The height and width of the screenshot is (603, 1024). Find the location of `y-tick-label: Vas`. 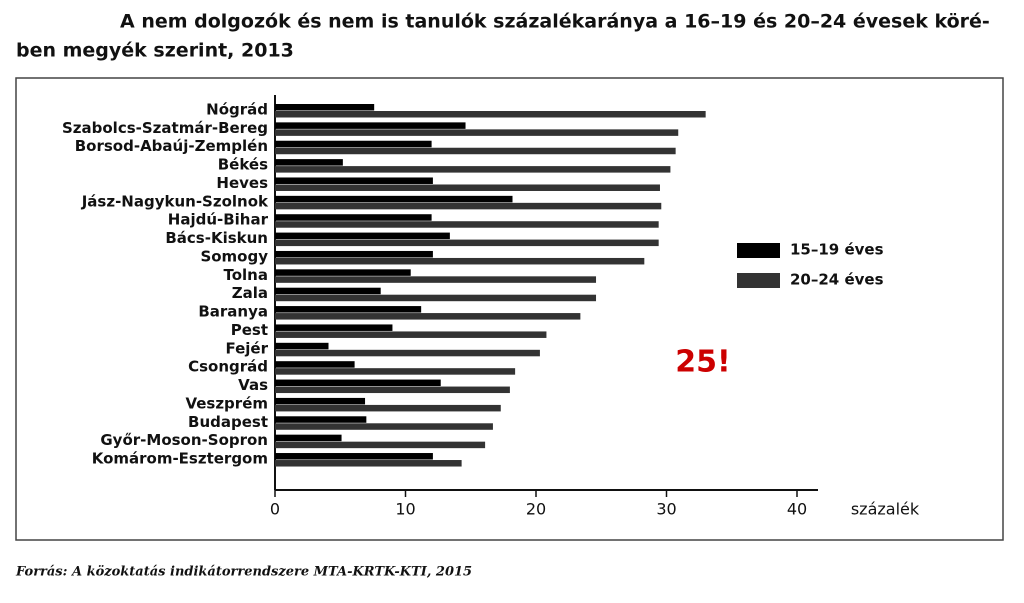

y-tick-label: Vas is located at coordinates (253, 385).